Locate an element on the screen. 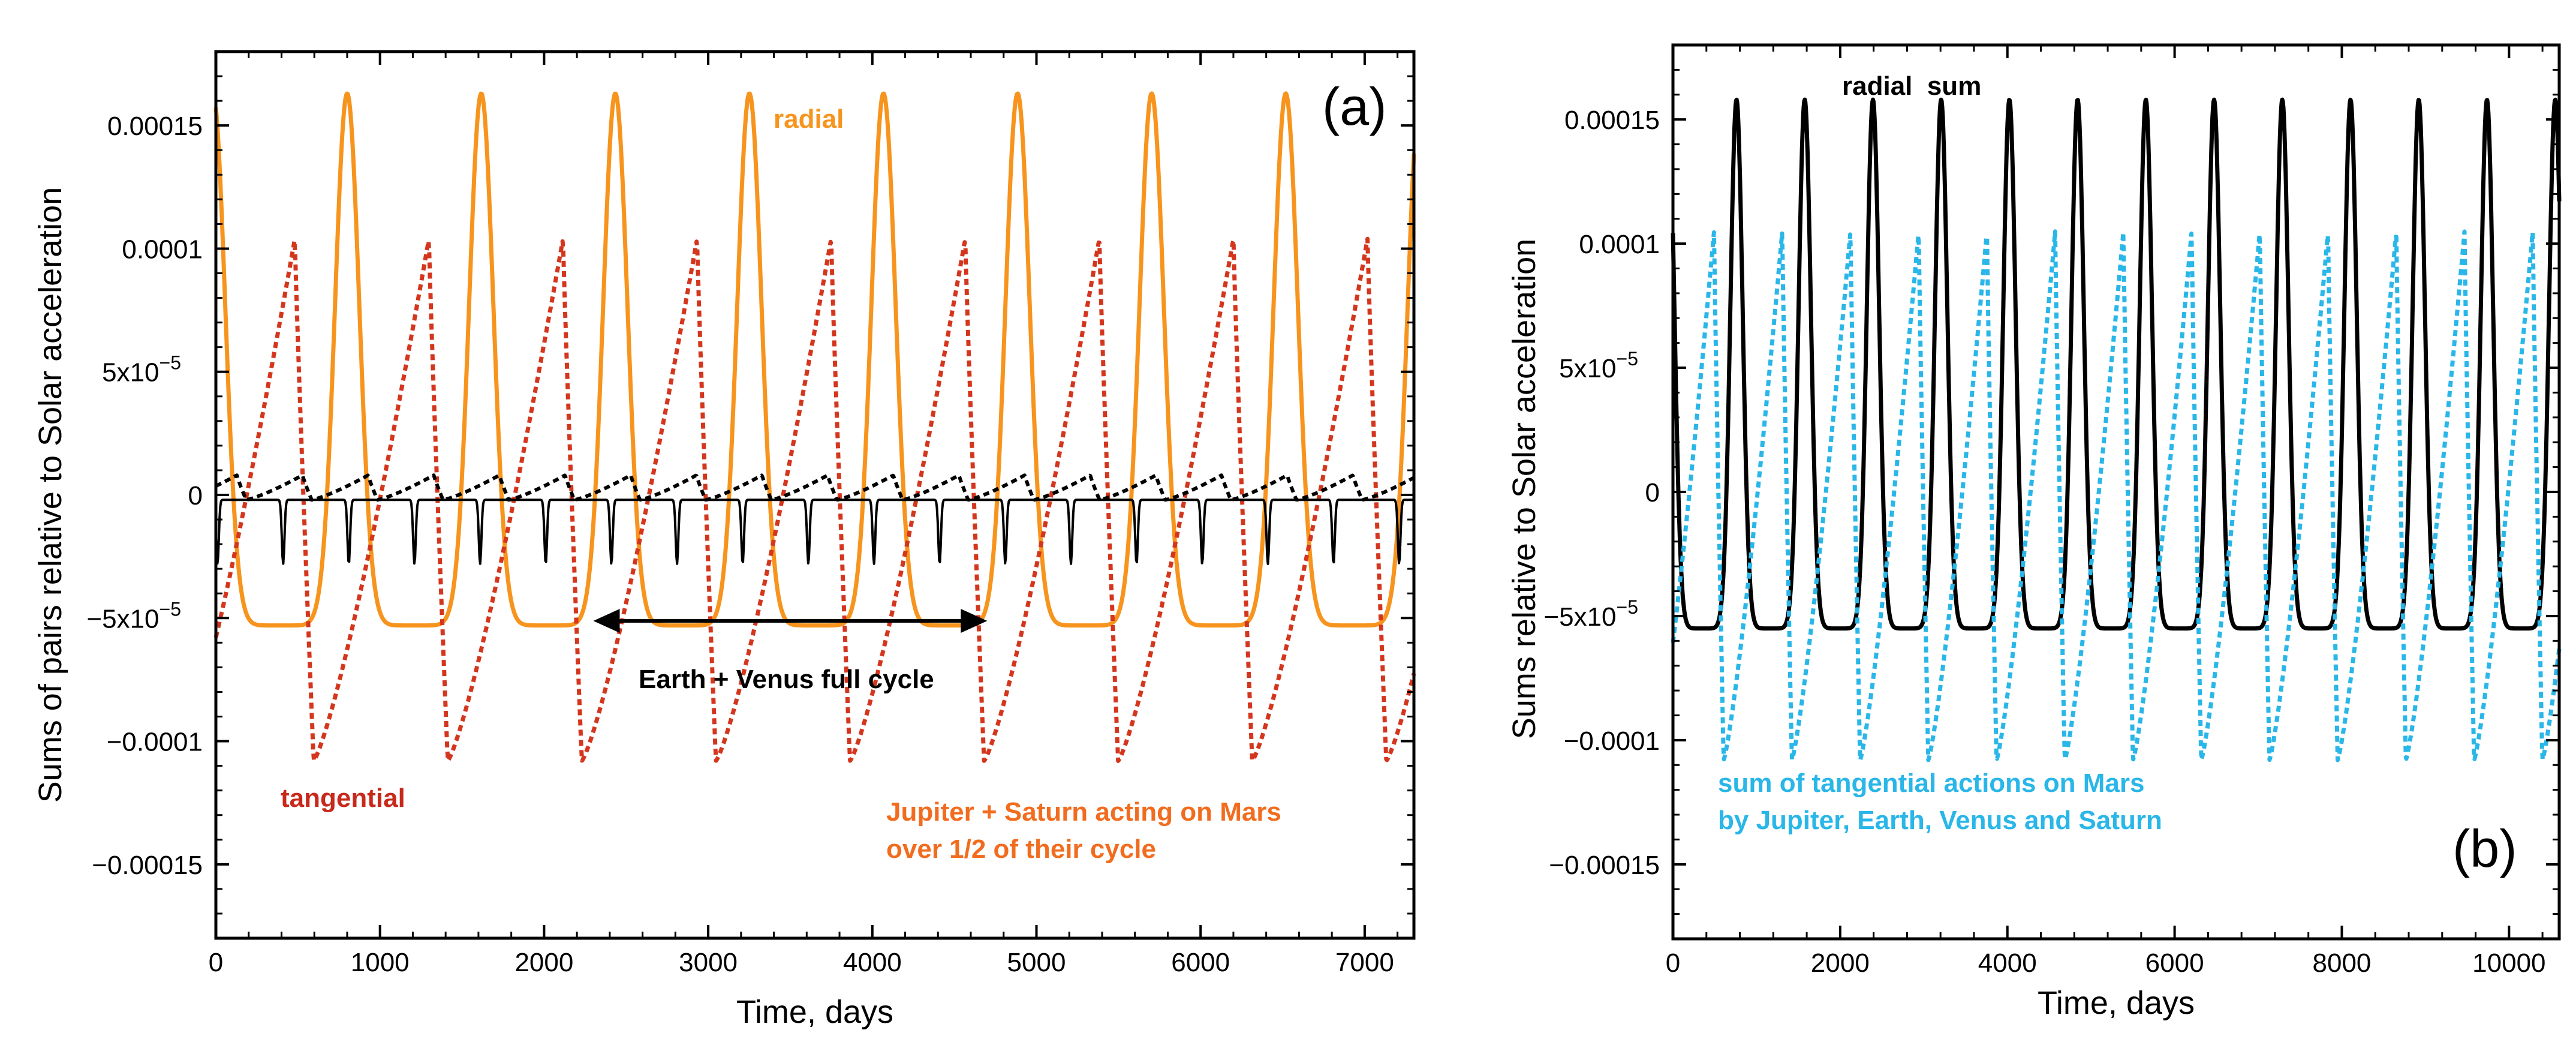 This screenshot has width=2576, height=1045. a-x-tick-label: 6000 is located at coordinates (1200, 962).